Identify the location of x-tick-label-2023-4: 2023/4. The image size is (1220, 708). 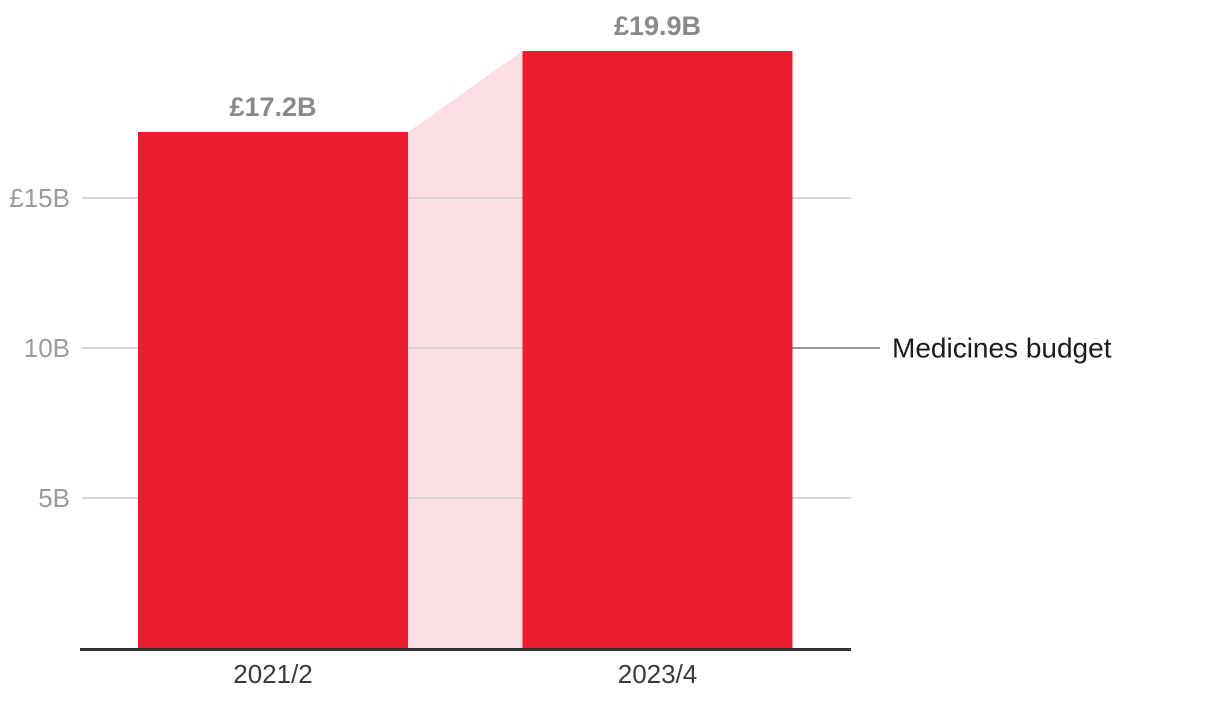
(658, 674).